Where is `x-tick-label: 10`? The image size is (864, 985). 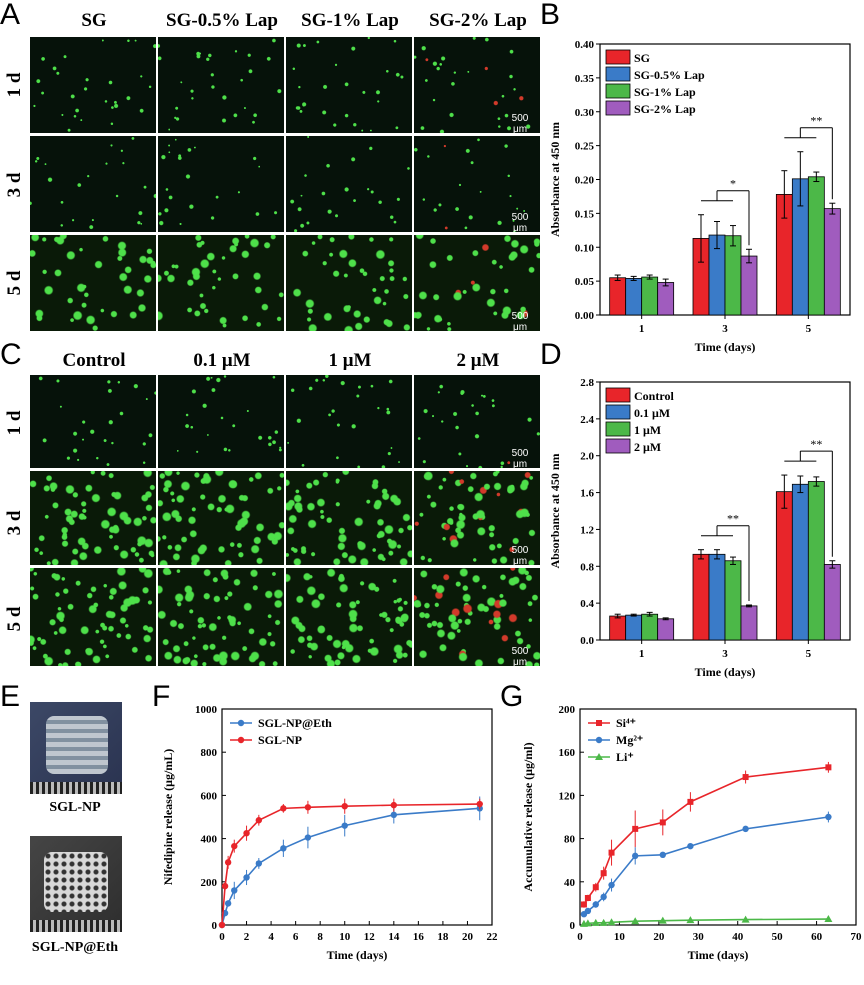 x-tick-label: 10 is located at coordinates (620, 937).